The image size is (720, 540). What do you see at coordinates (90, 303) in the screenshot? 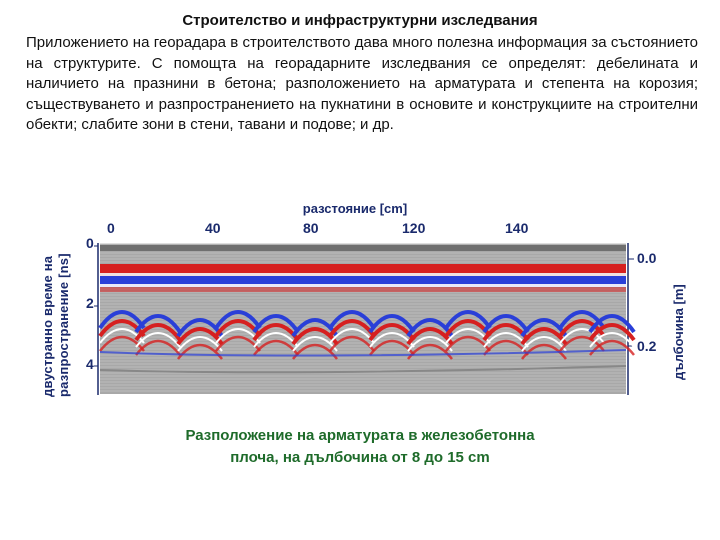
I see `y-tick-left-2: 2` at bounding box center [90, 303].